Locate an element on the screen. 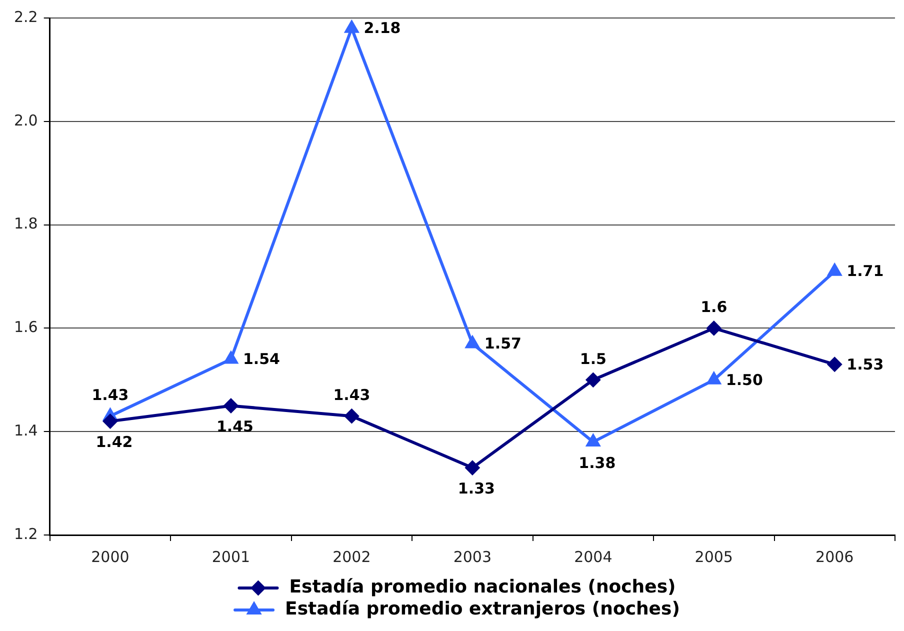 This screenshot has width=904, height=631. x-tick-label: 2000 is located at coordinates (110, 557).